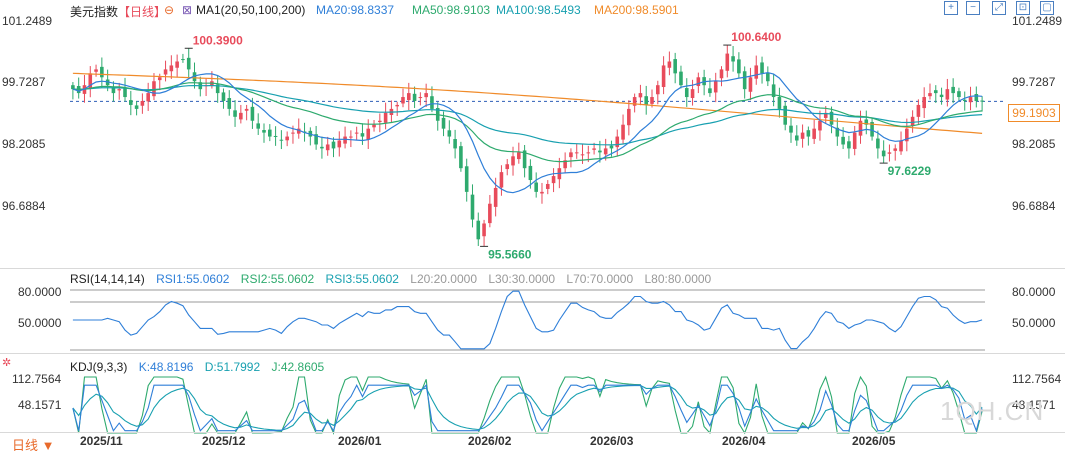 Image resolution: width=1065 pixels, height=454 pixels. I want to click on rsi1-value: RSI1:55.0602, so click(193, 279).